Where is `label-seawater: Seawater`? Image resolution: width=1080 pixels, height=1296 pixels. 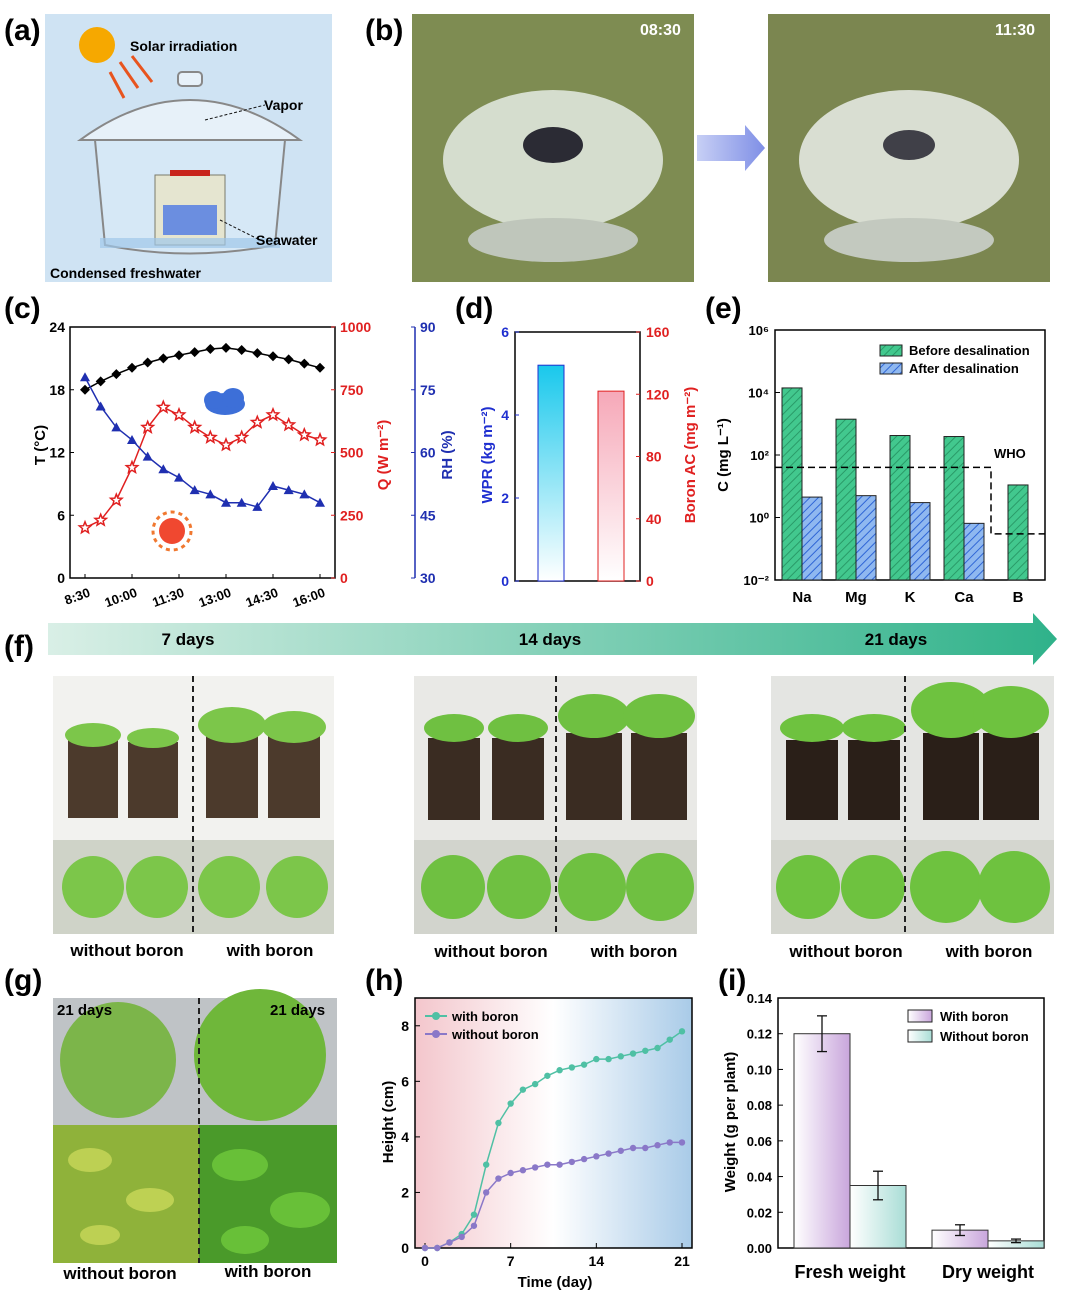 label-seawater: Seawater is located at coordinates (287, 240).